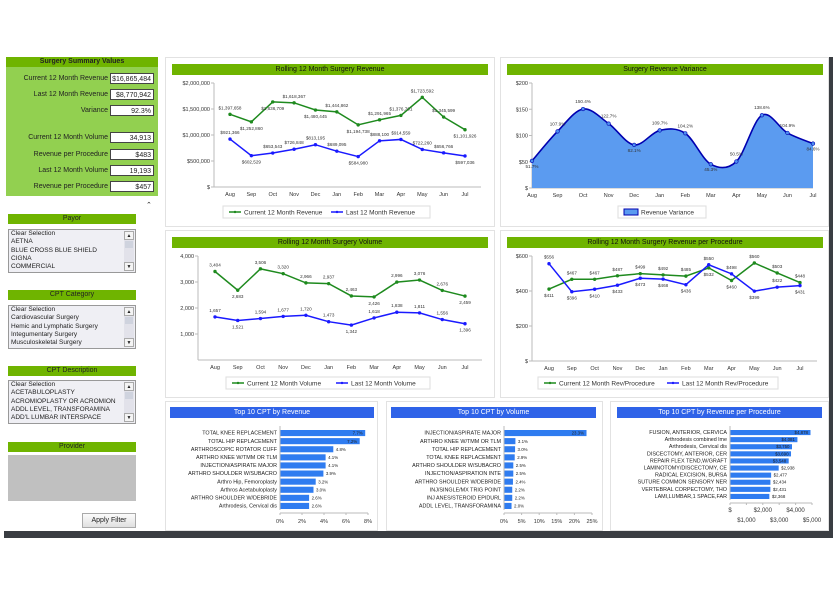  What do you see at coordinates (283, 368) in the screenshot?
I see `x-tick-label: Nov` at bounding box center [283, 368].